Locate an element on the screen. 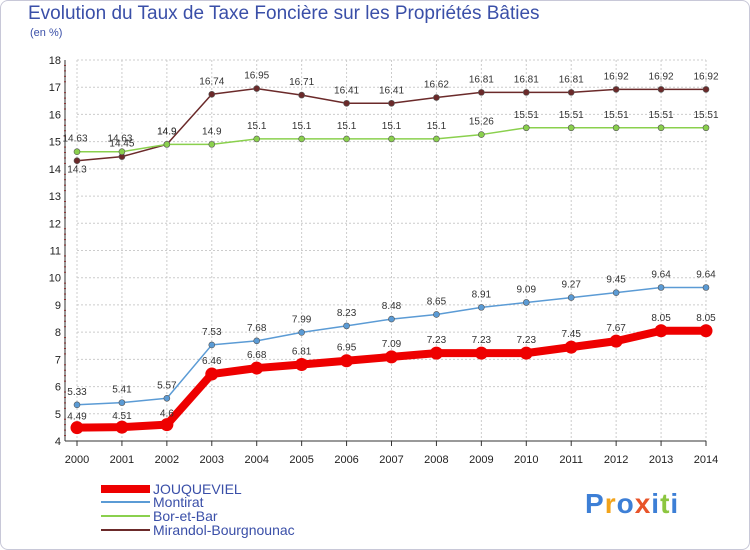 Image resolution: width=750 pixels, height=550 pixels. y-tick-label: 5 is located at coordinates (58, 415).